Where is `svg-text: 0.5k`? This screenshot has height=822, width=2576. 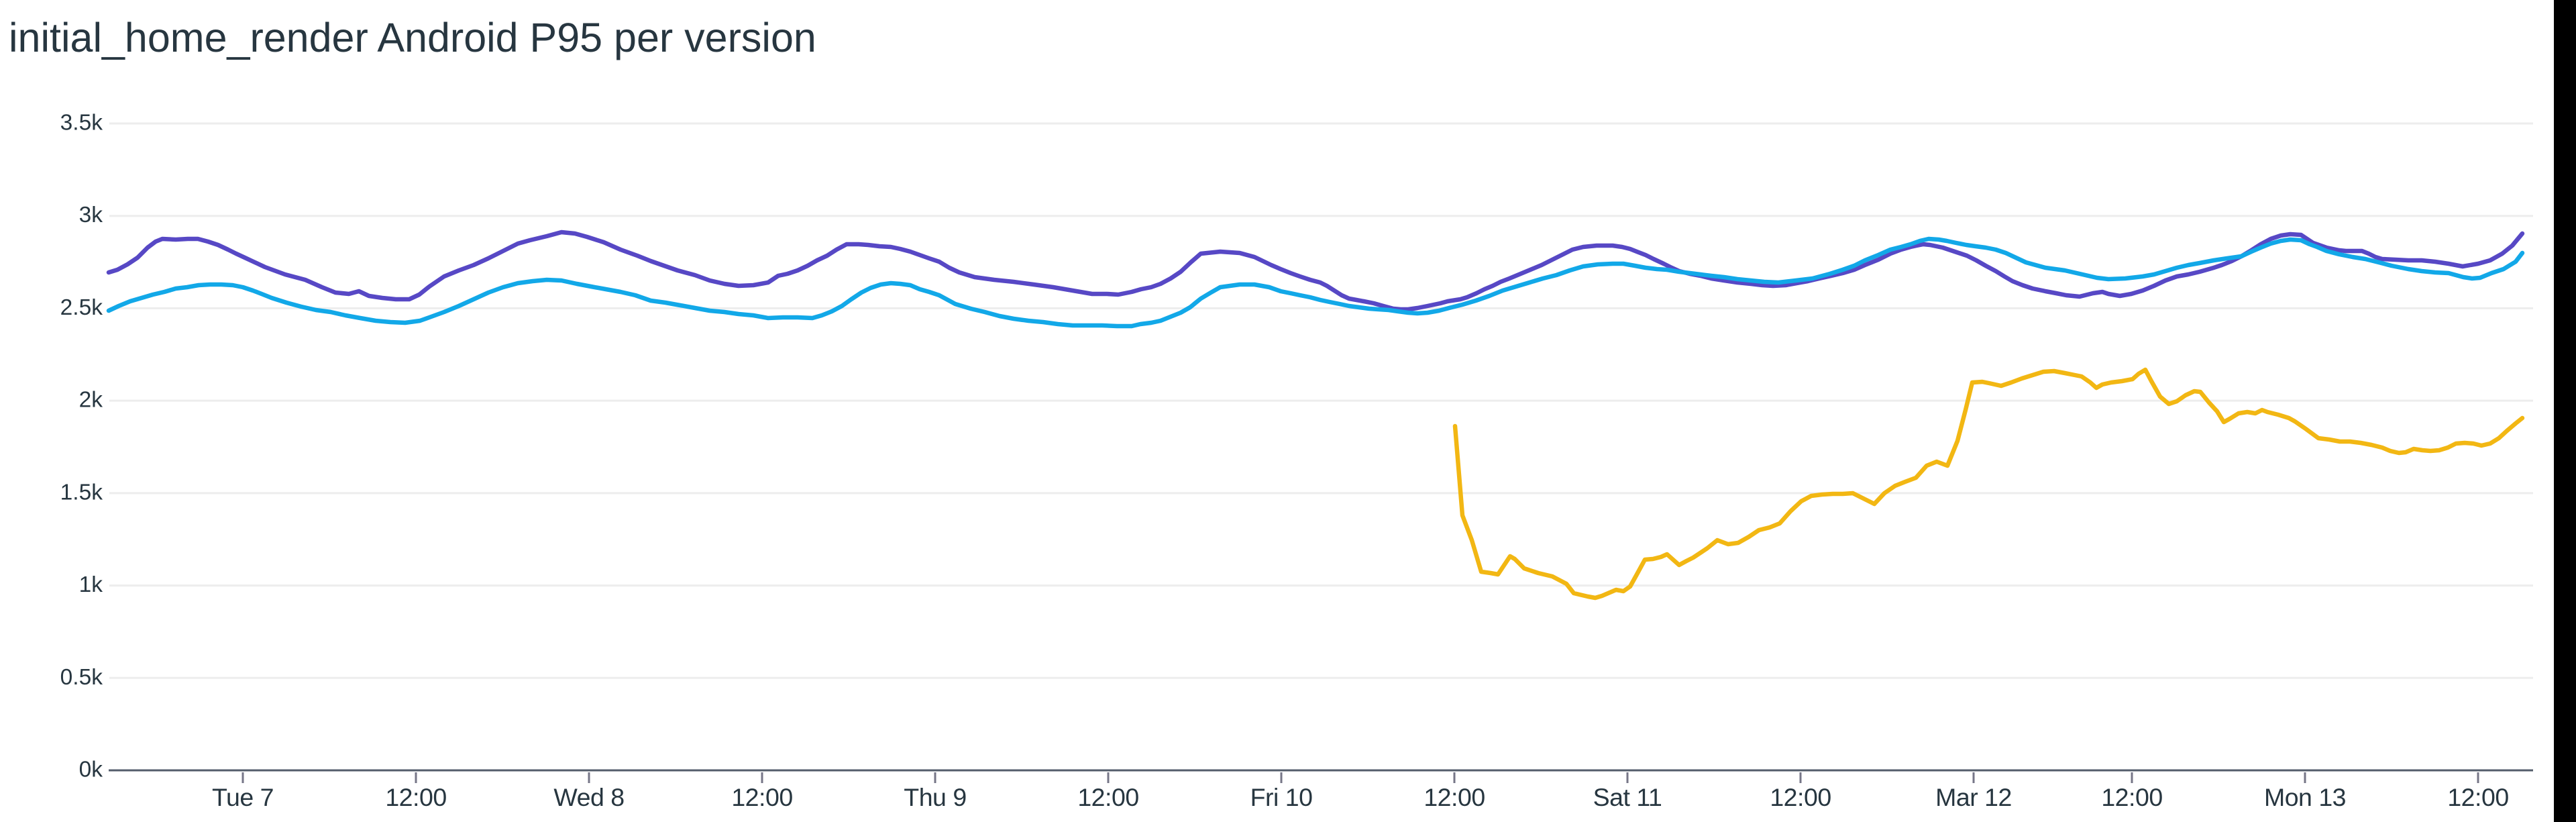 svg-text: 0.5k is located at coordinates (81, 677).